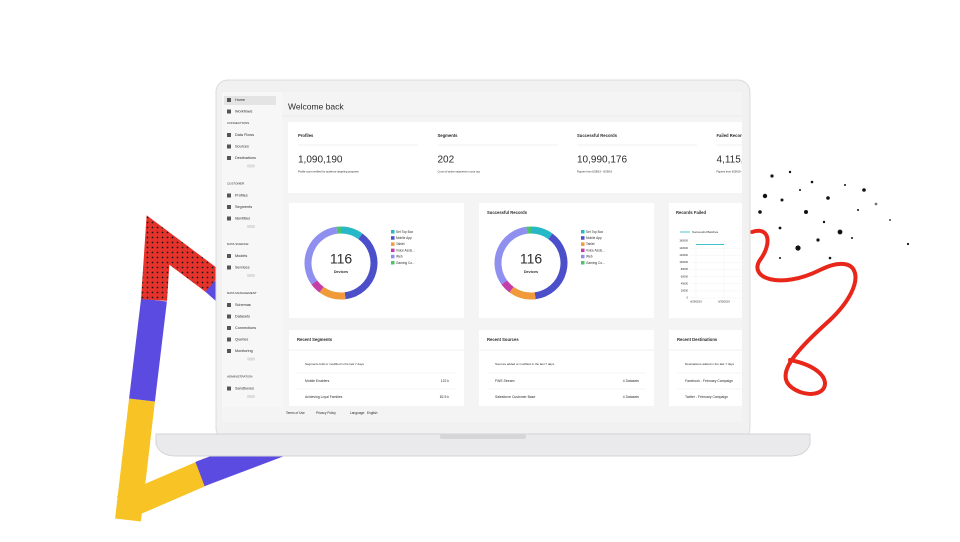  I want to click on page-title: Welcome back, so click(316, 106).